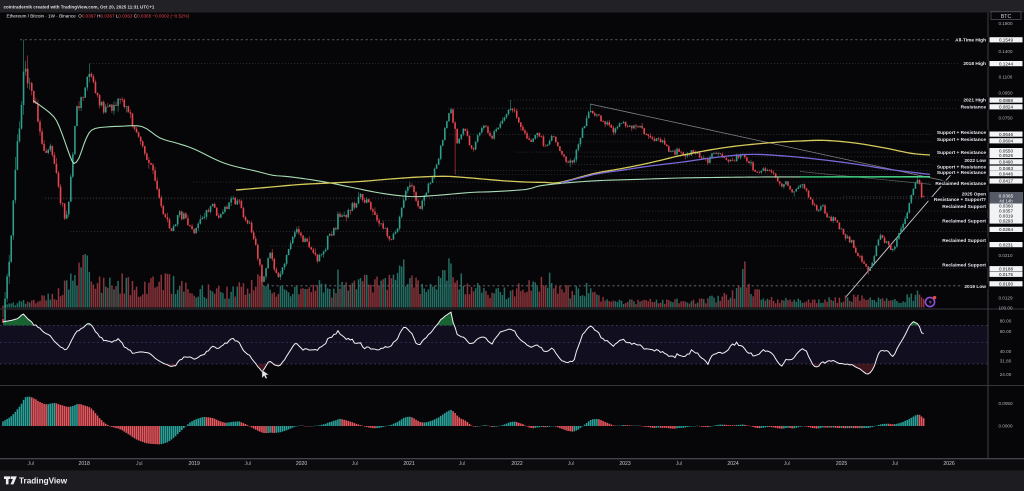  Describe the element at coordinates (960, 200) in the screenshot. I see `svg-text: Resistance + Support?` at that location.